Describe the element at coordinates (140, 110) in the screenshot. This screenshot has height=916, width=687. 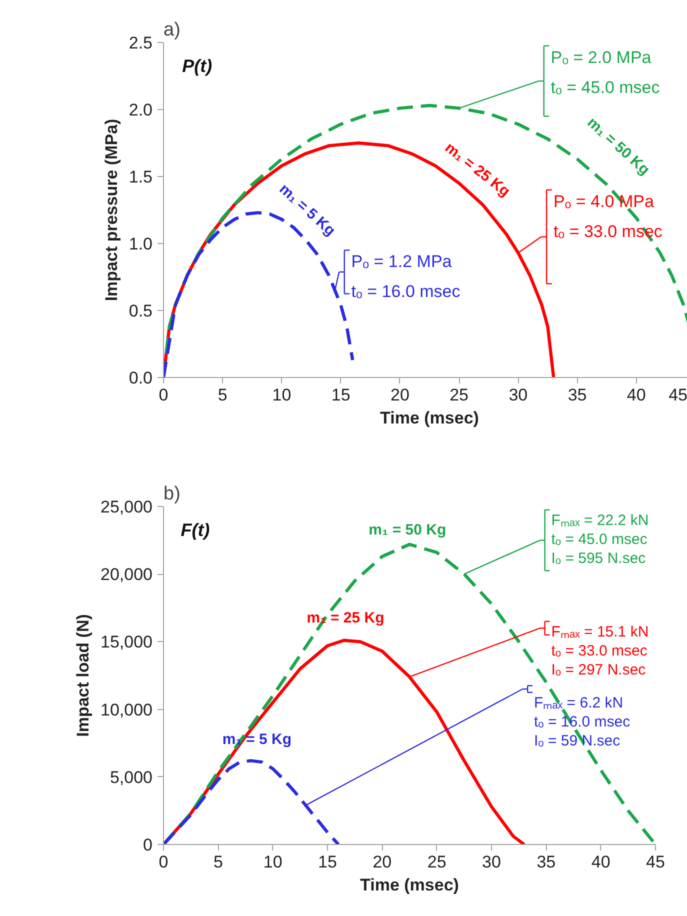
I see `y-tick-label: 2.0` at that location.